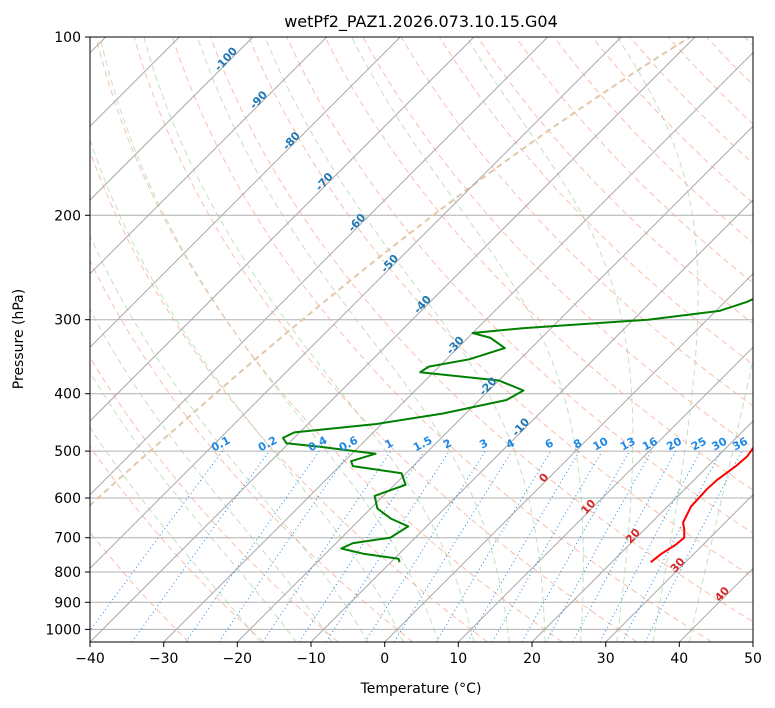  I want to click on isotherm-label: -90, so click(258, 100).